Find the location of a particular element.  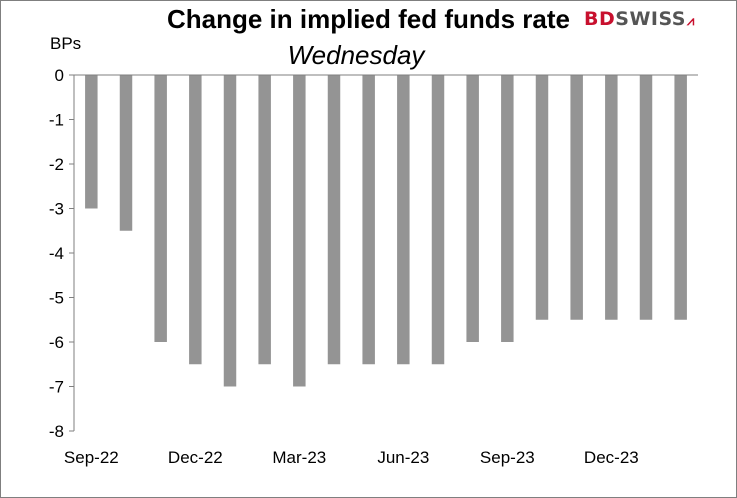

y-tick-label: -4 is located at coordinates (56, 253).